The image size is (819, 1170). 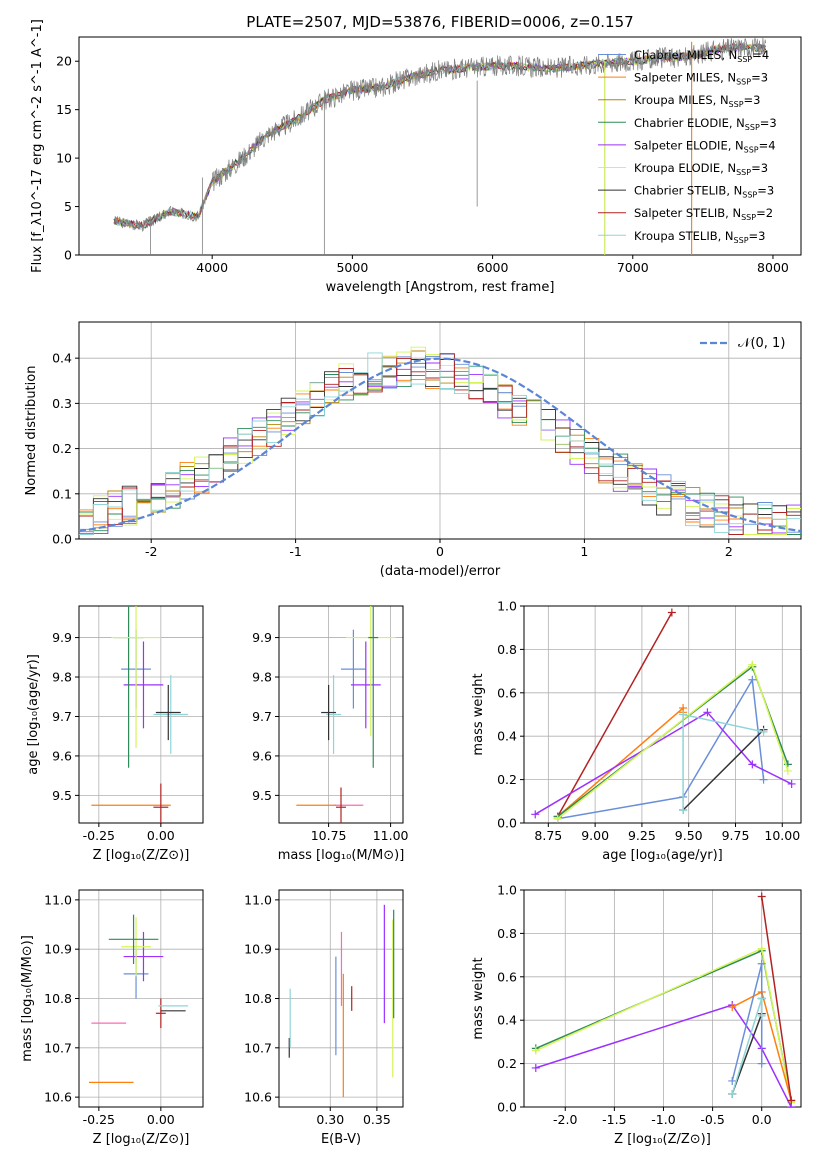 What do you see at coordinates (64, 109) in the screenshot?
I see `y-tick-label: 15` at bounding box center [64, 109].